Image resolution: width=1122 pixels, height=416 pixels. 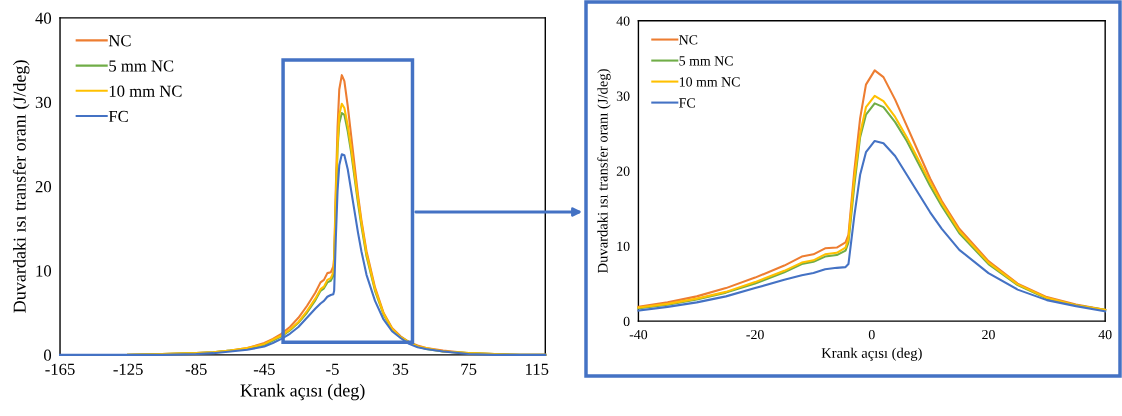 What do you see at coordinates (755, 334) in the screenshot?
I see `x-tick-label: -20` at bounding box center [755, 334].